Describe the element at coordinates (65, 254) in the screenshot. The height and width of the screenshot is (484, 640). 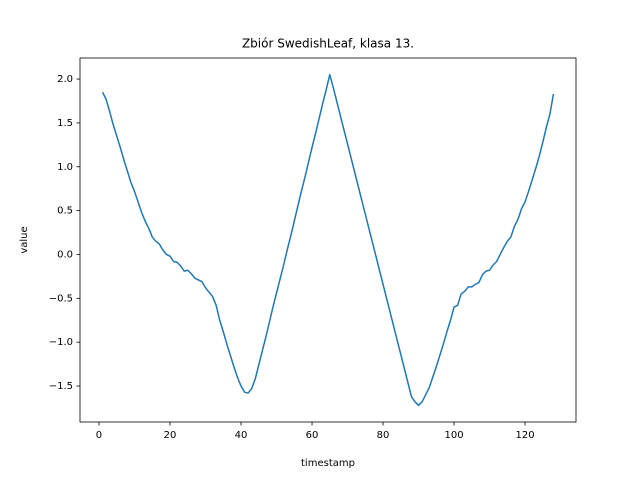
I see `y-tick-label: 0.0` at that location.